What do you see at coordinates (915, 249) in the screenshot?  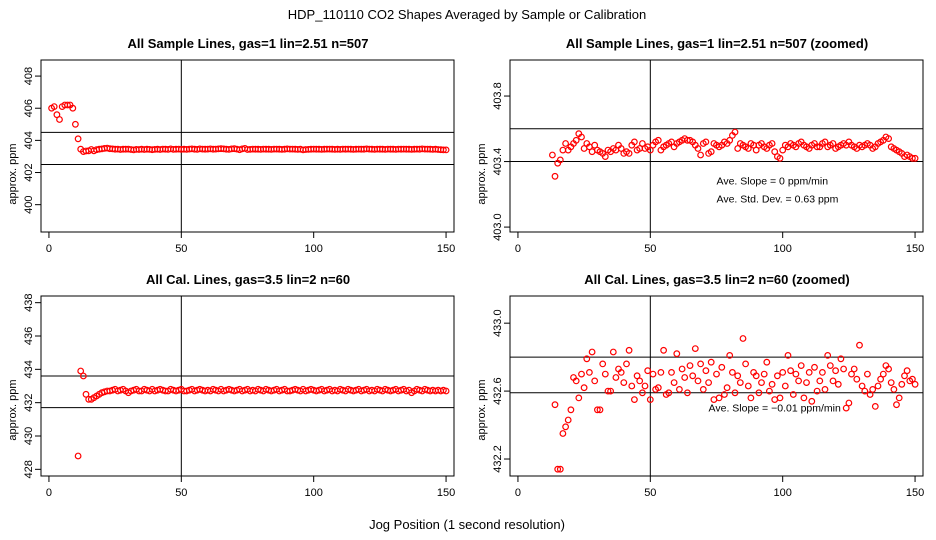 I see `x-tick-label: 150` at bounding box center [915, 249].